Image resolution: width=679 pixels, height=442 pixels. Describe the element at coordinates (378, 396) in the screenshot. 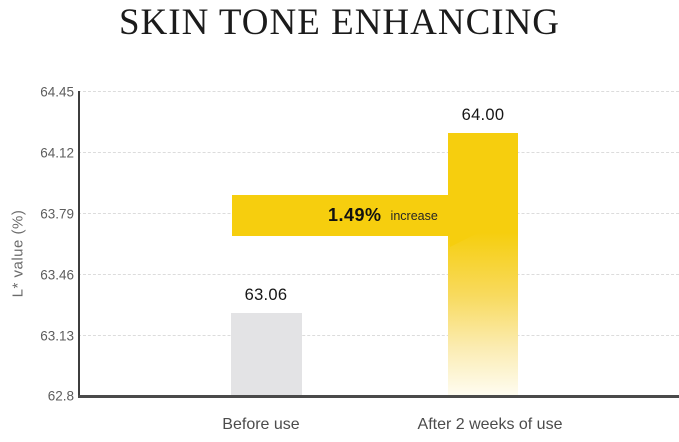

I see `x-axis-line` at that location.